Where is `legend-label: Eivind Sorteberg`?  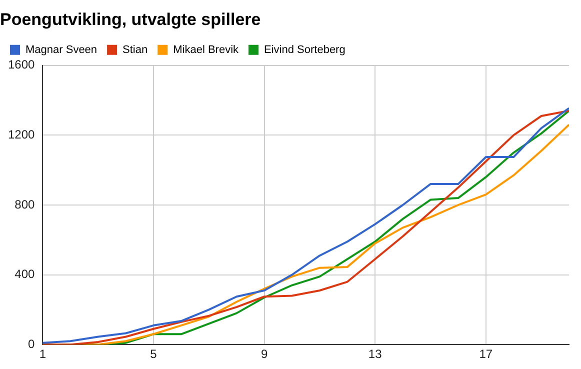
legend-label: Eivind Sorteberg is located at coordinates (305, 50).